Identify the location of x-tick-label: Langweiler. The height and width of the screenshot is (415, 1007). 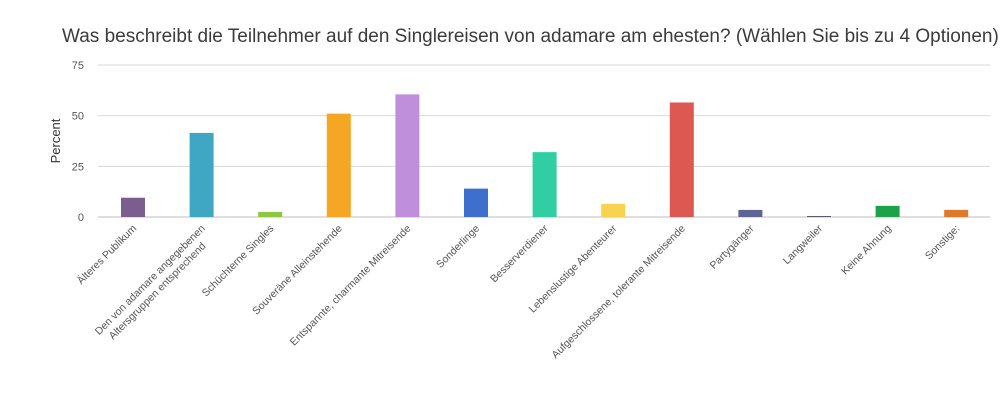
(803, 244).